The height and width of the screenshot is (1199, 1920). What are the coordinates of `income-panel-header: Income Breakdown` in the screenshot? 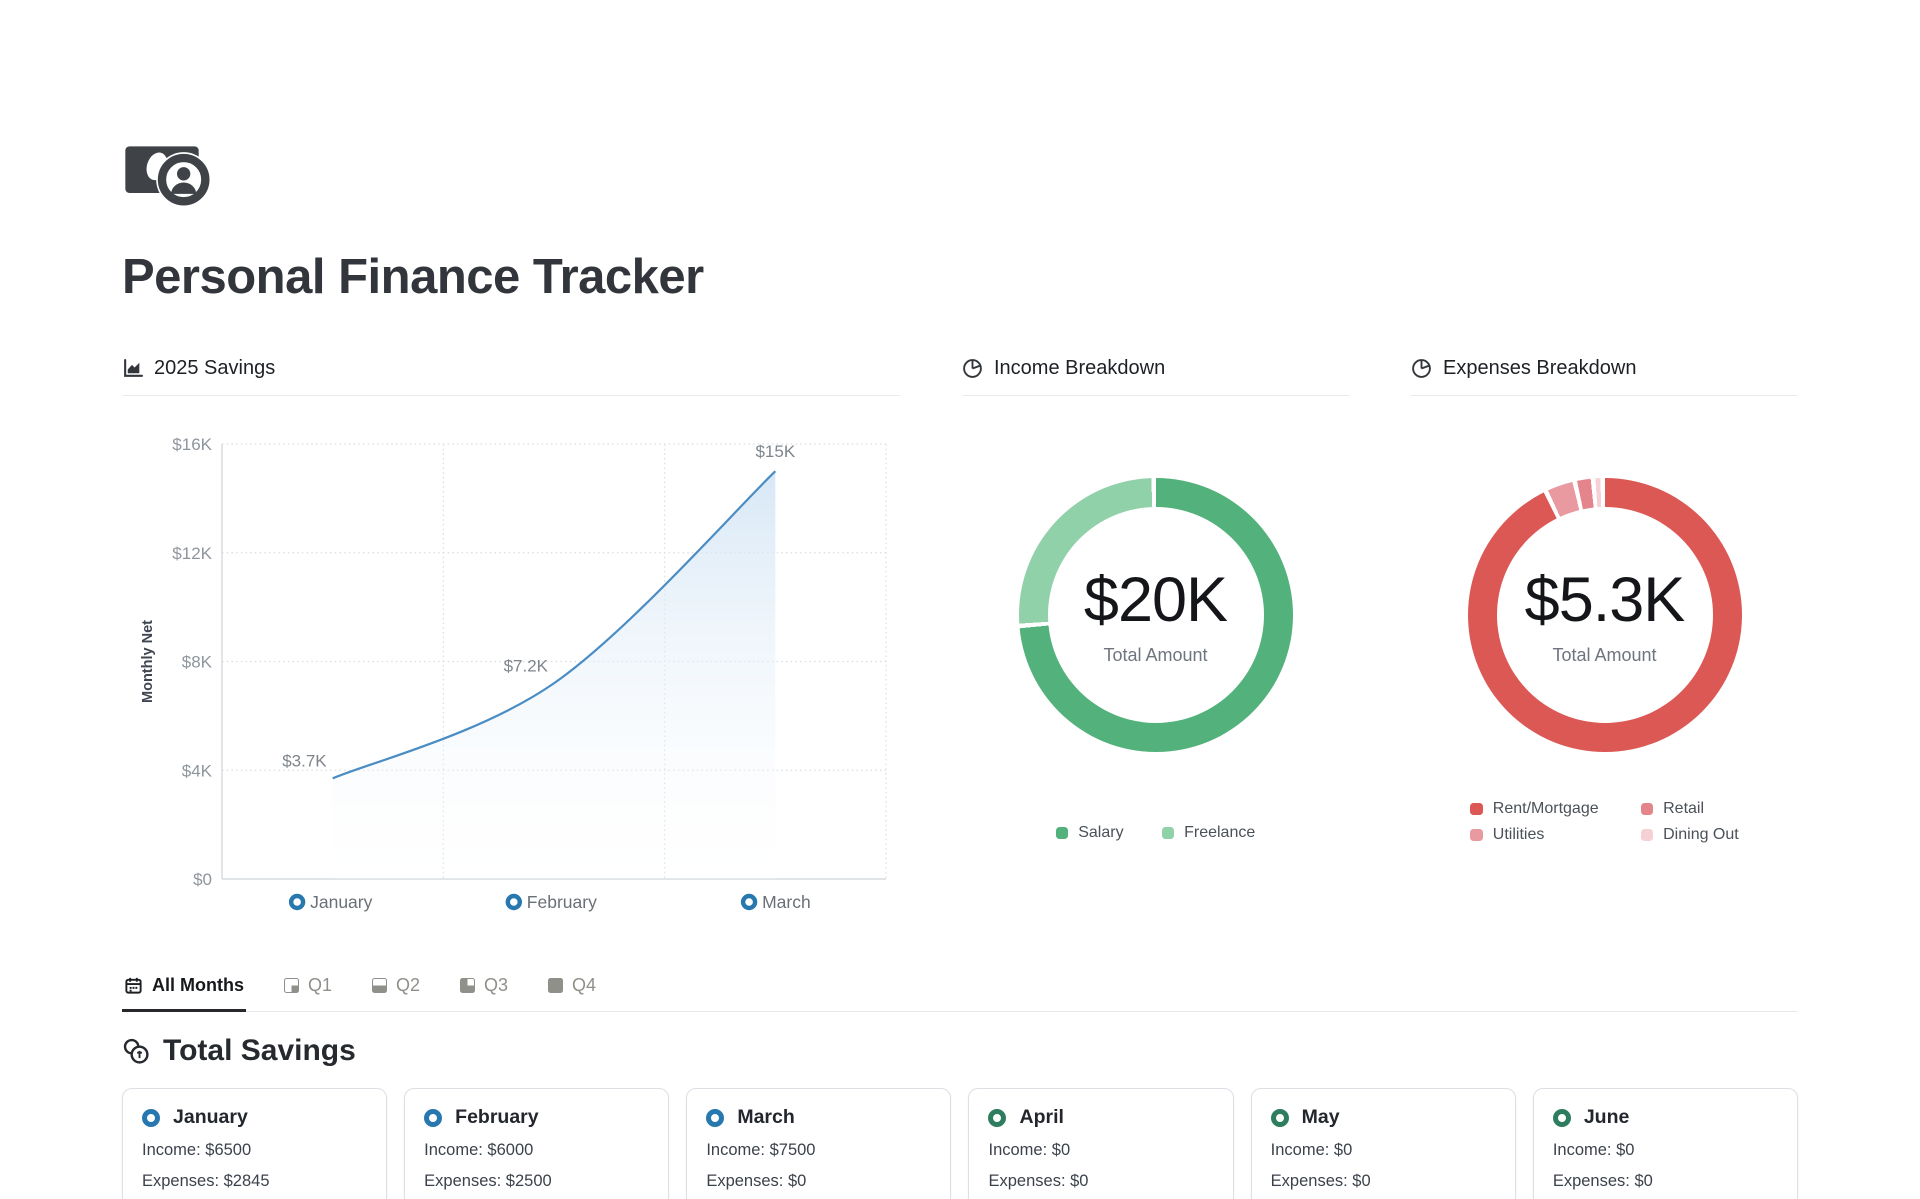 It's located at (1155, 376).